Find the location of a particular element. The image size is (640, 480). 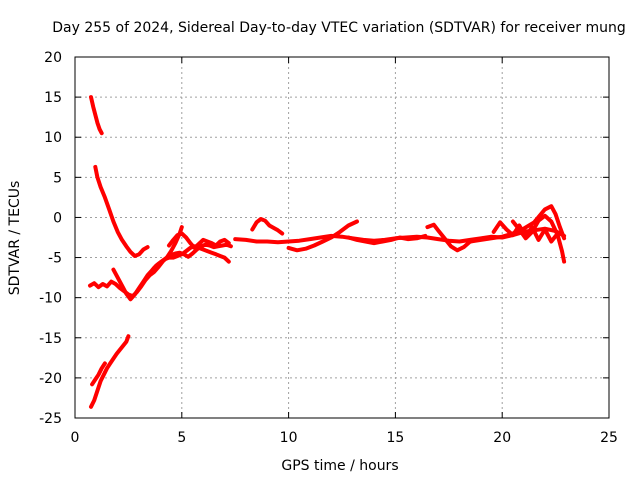

y-tick-label: -20 is located at coordinates (50, 379).